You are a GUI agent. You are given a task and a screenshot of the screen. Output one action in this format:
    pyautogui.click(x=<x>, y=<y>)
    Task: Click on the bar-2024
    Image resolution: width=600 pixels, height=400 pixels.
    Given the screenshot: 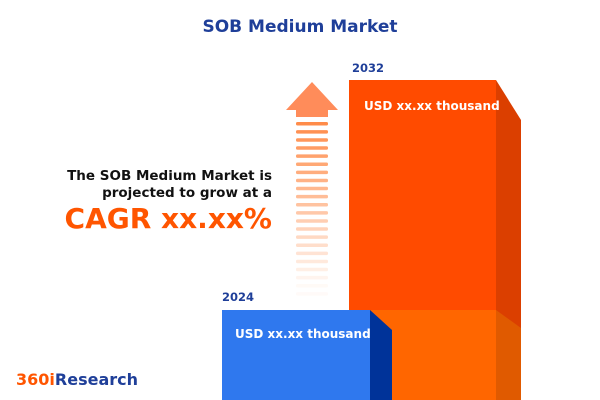 What is the action you would take?
    pyautogui.click(x=307, y=355)
    